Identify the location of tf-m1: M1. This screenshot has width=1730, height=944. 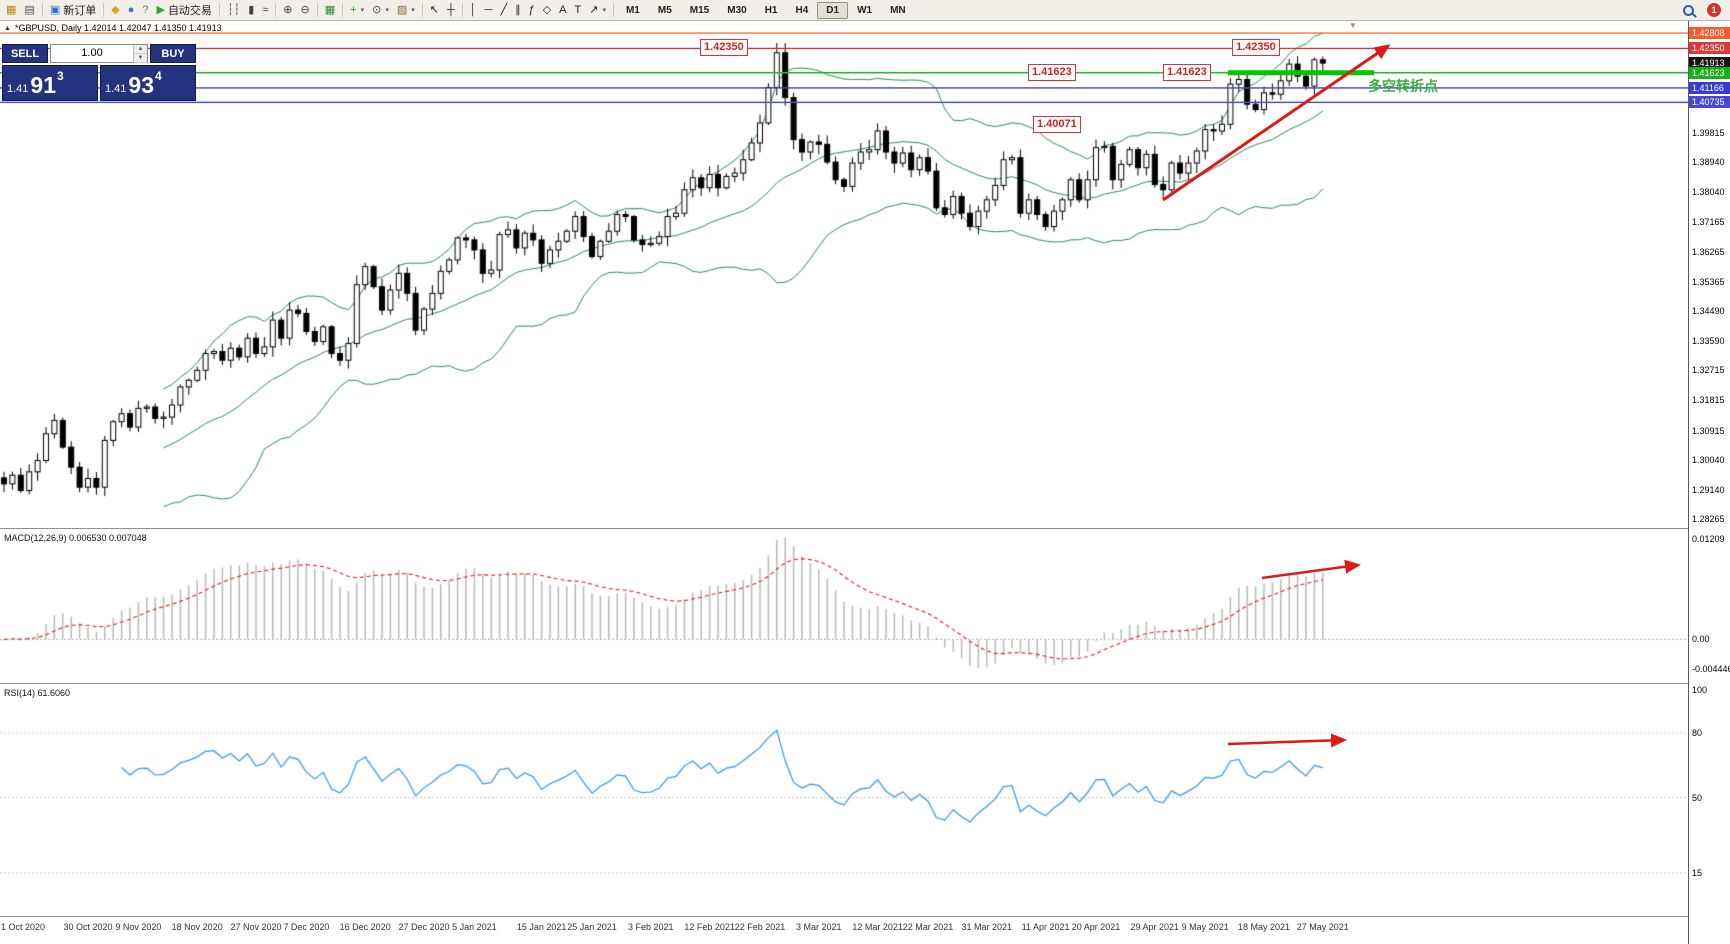
(633, 10).